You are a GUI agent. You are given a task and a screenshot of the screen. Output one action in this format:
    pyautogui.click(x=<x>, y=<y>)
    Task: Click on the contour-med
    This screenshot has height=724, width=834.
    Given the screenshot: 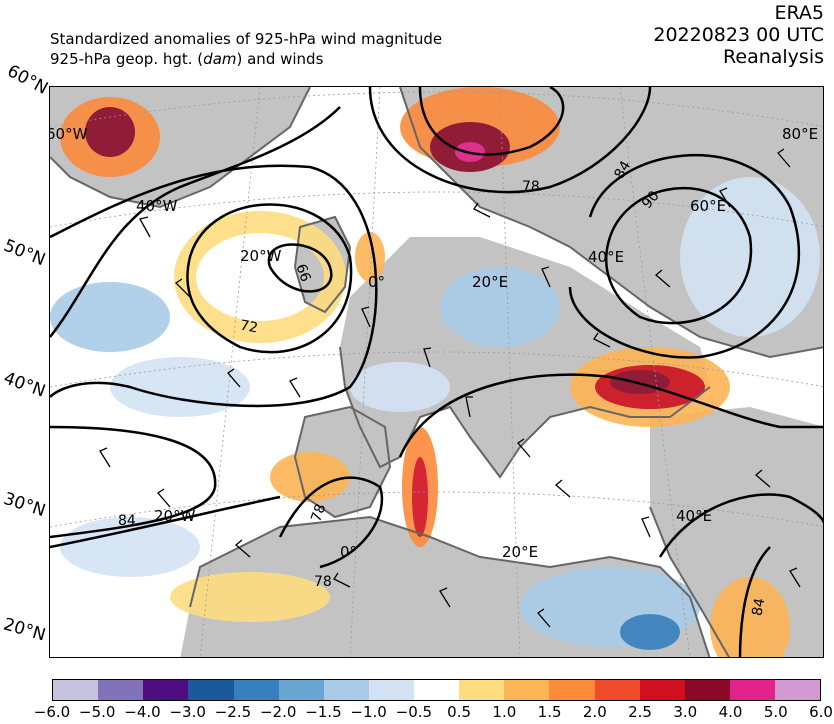 What is the action you would take?
    pyautogui.click(x=610, y=415)
    